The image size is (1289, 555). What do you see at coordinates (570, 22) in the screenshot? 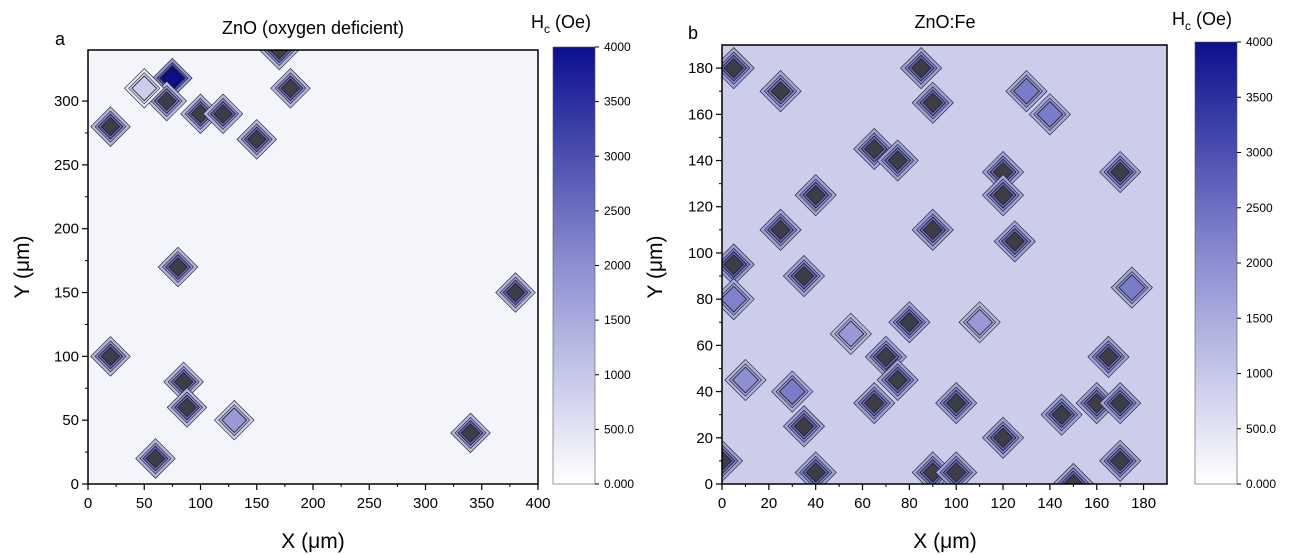
I see `panel-a-colorbar-unit: (Oe)` at bounding box center [570, 22].